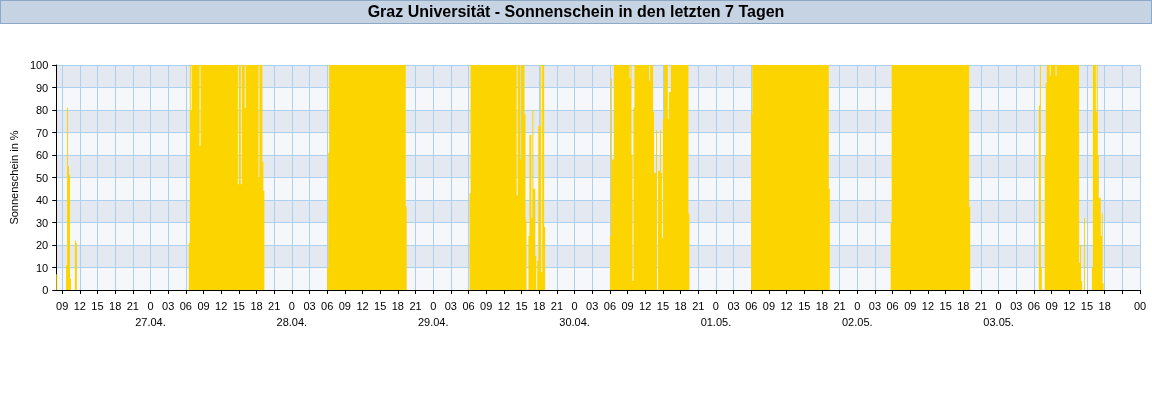 Image resolution: width=1152 pixels, height=400 pixels. Describe the element at coordinates (39, 65) in the screenshot. I see `y-tick-label: 100` at that location.